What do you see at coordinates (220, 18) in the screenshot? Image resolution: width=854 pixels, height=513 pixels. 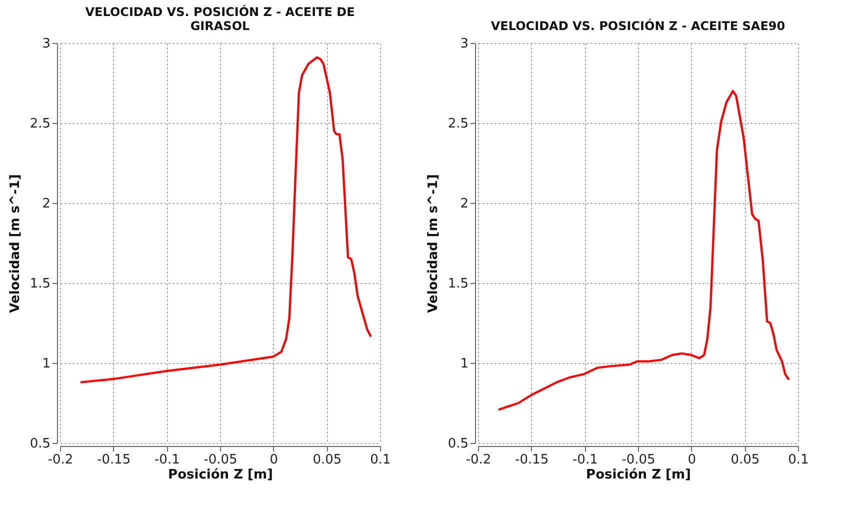 I see `chart-title: VELOCIDAD VS. POSICIÓN Z - ACEITE DE GIRASOL` at bounding box center [220, 18].